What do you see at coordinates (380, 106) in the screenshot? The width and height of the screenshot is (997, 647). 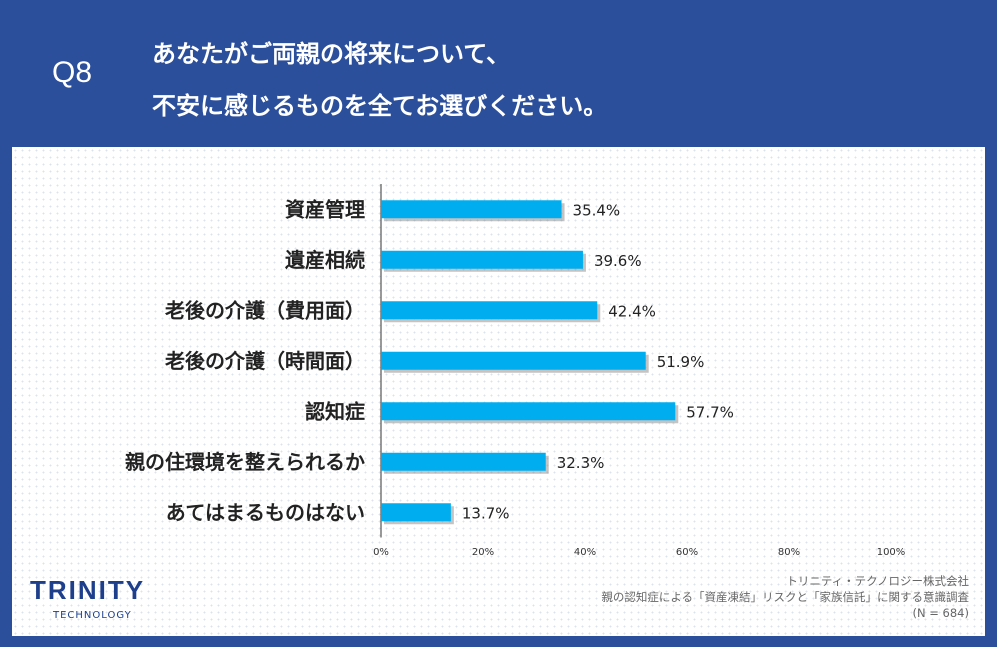 I see `question-title-line2: 不安に感じるものを全てお選びください。` at bounding box center [380, 106].